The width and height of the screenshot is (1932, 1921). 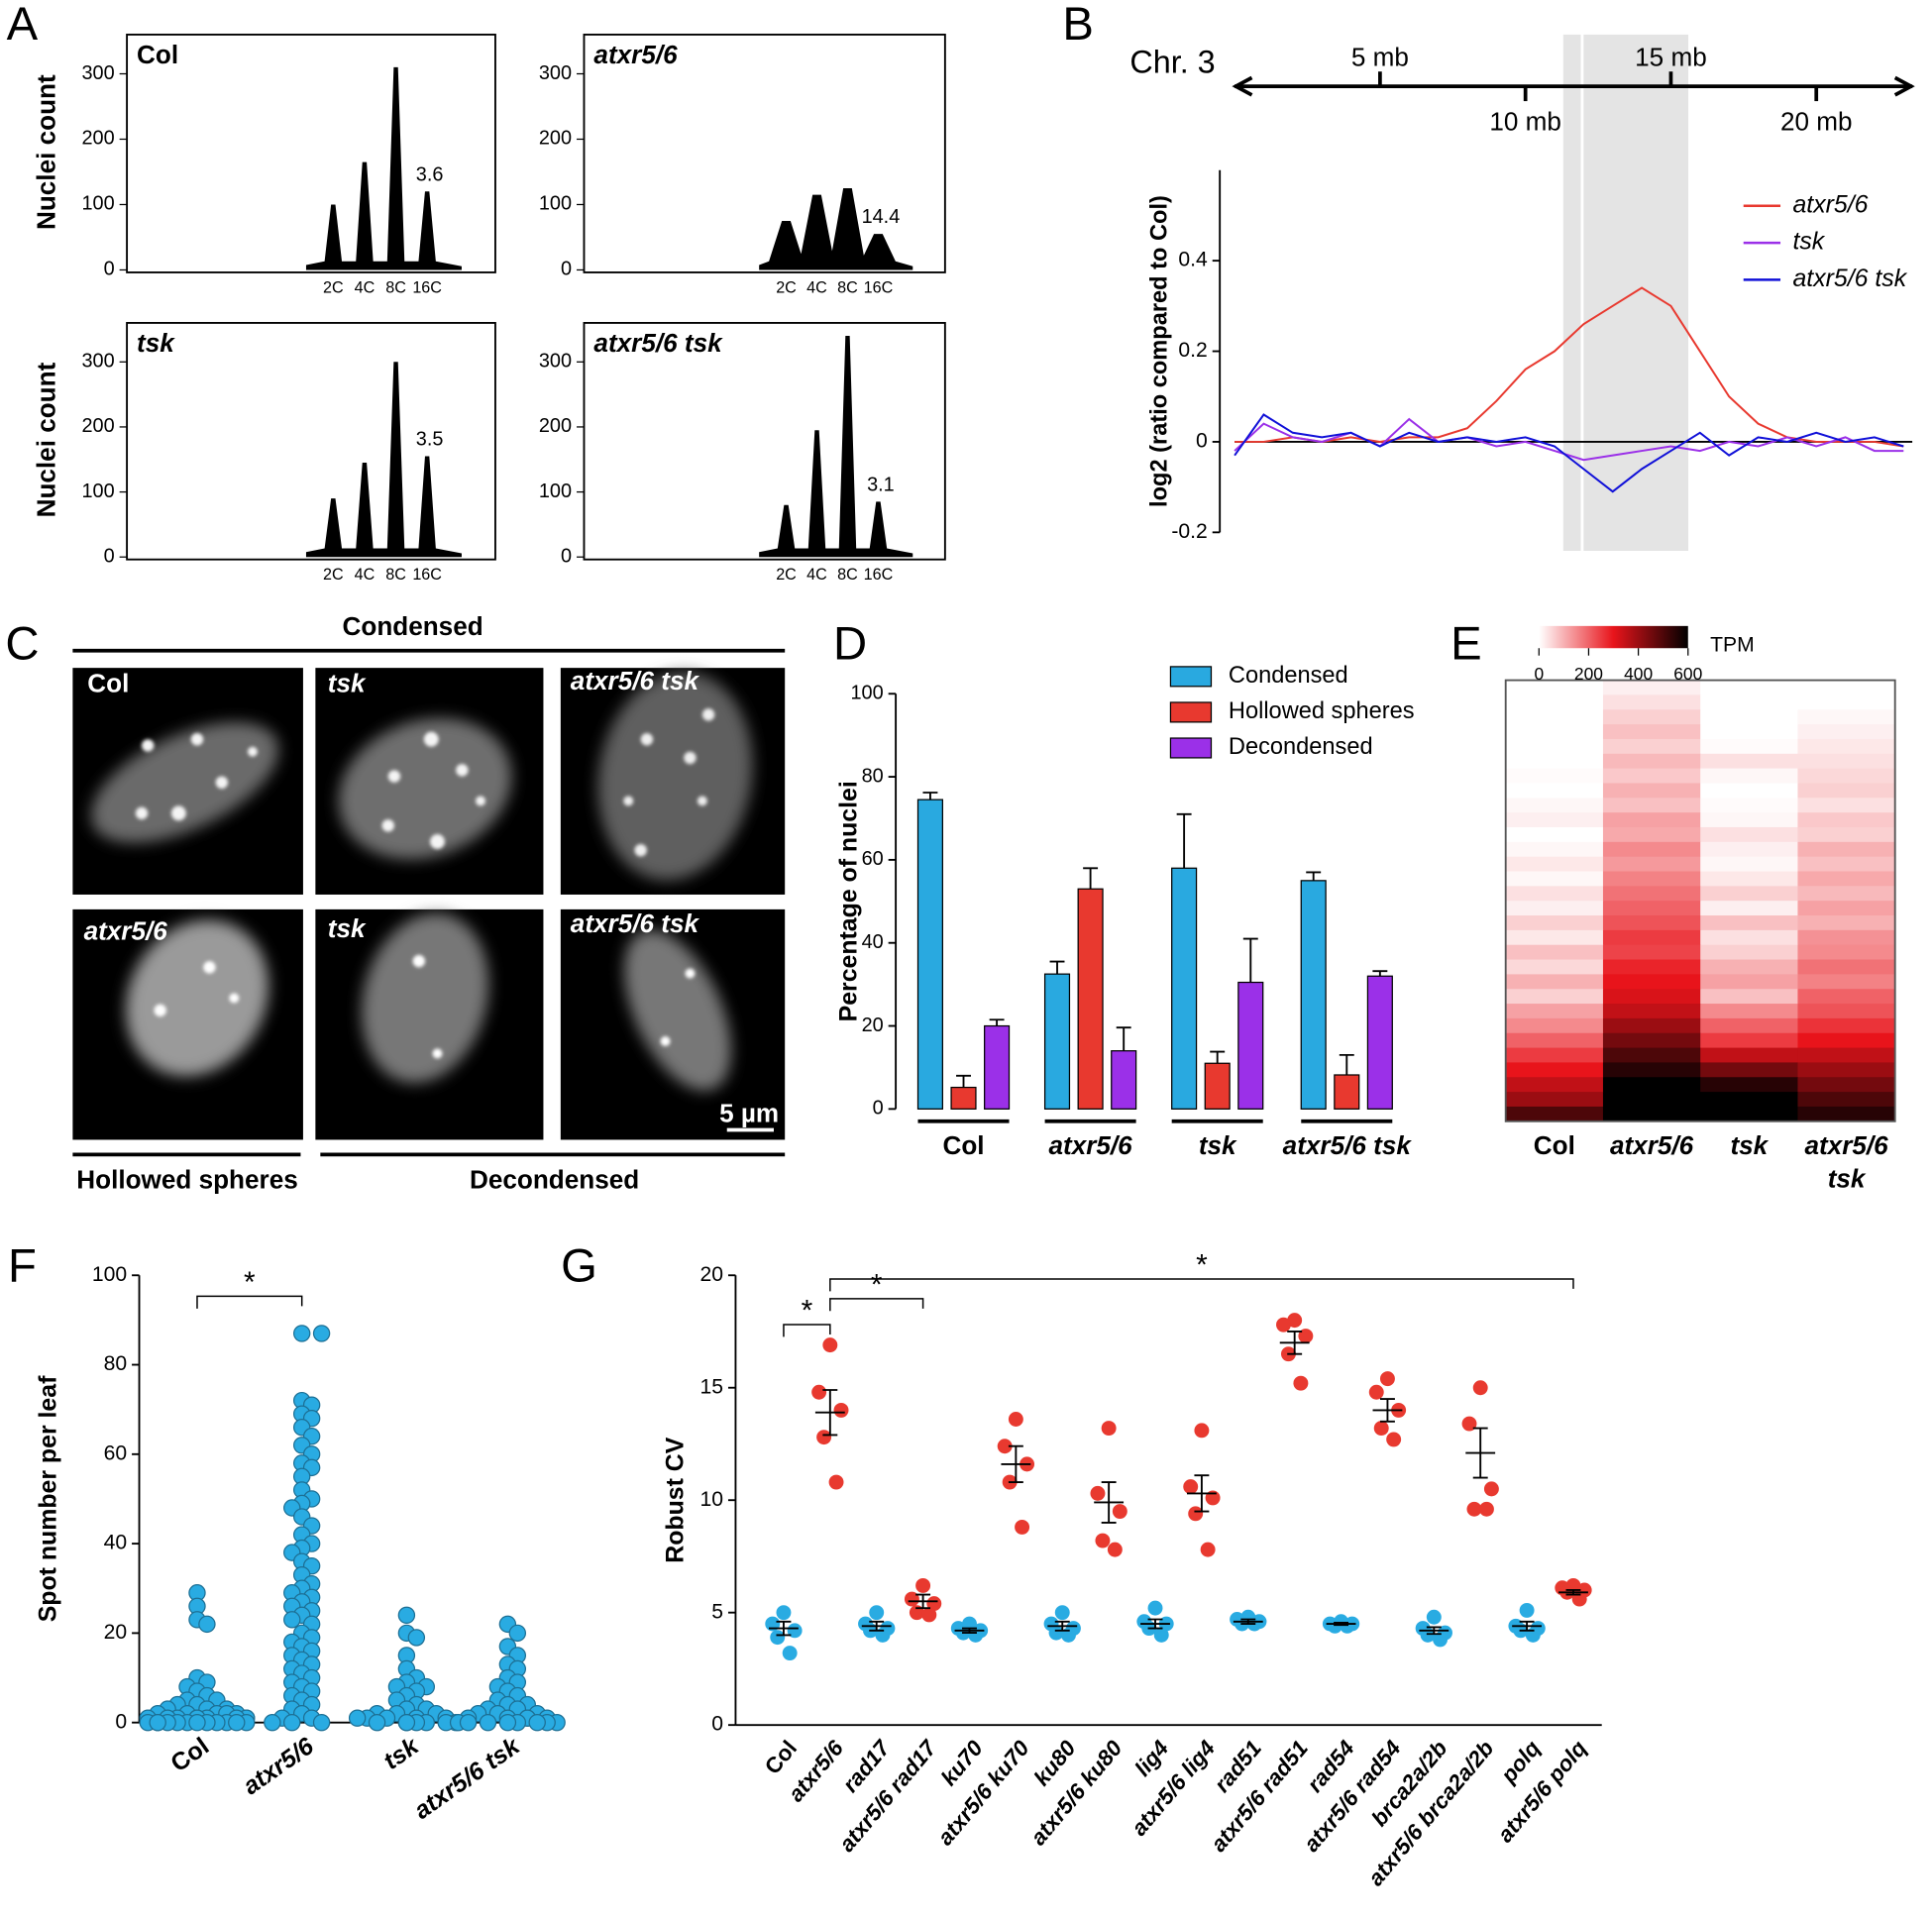 I want to click on legend-label: tsk, so click(x=1808, y=242).